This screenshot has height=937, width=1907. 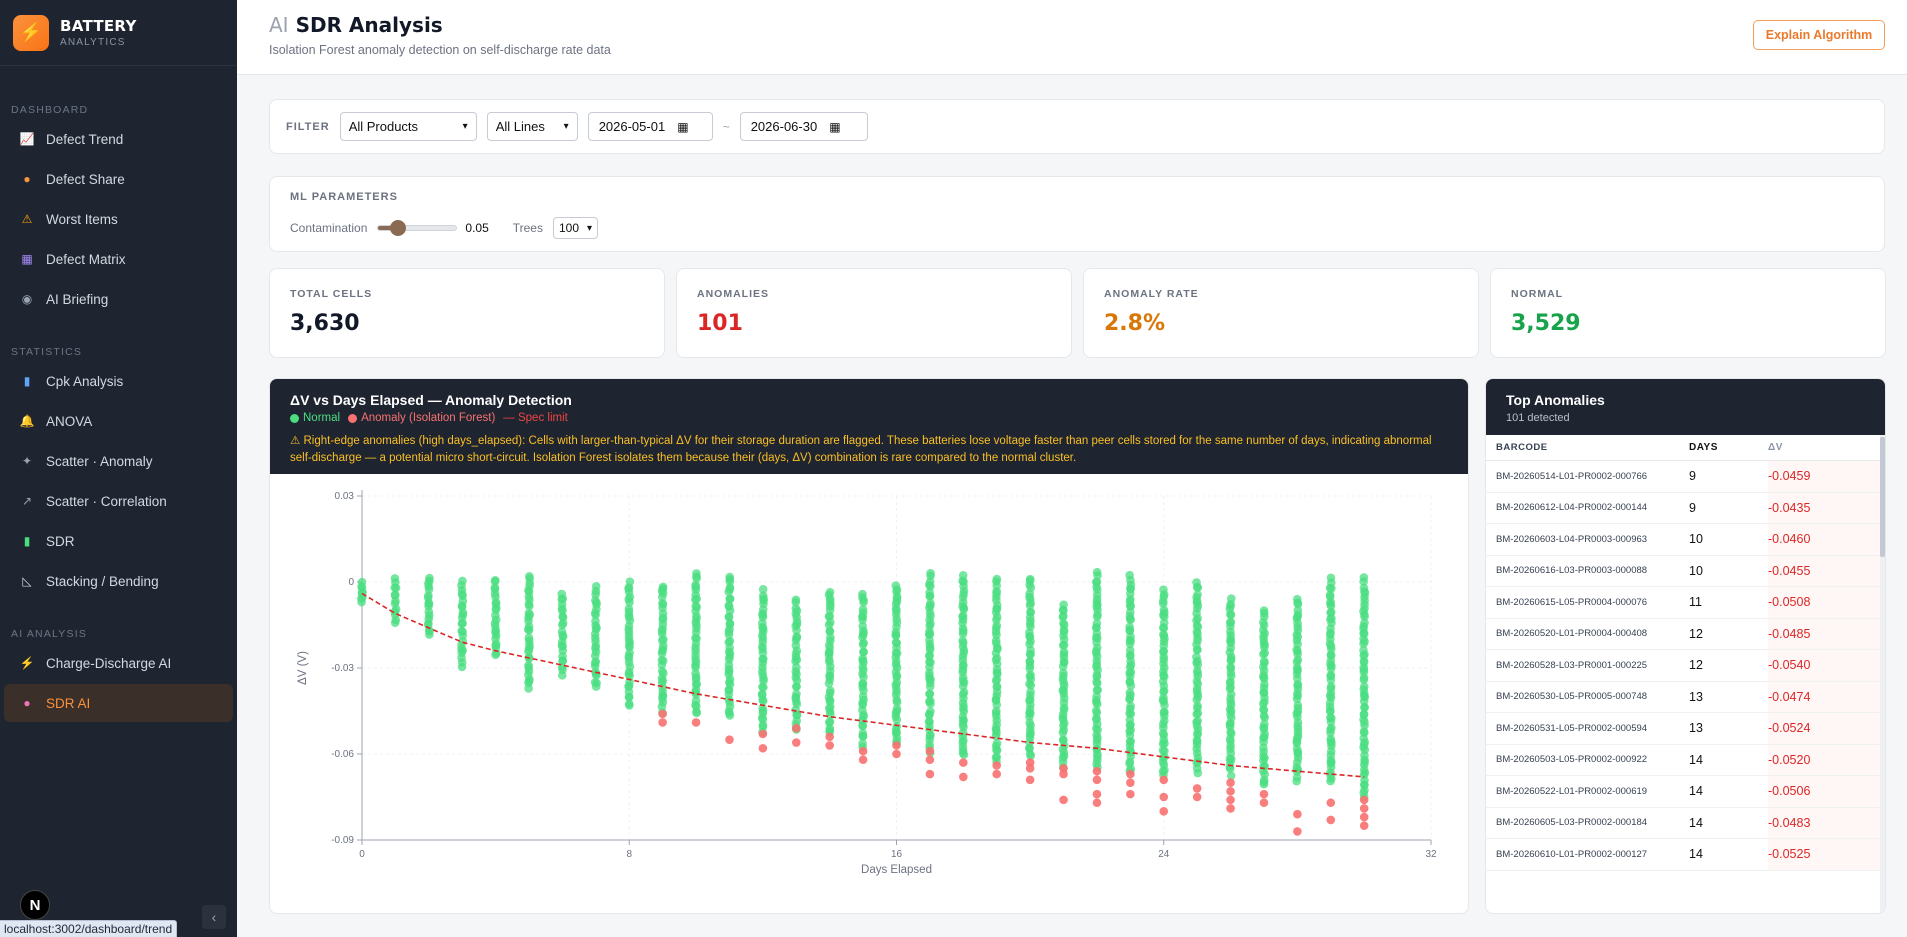 What do you see at coordinates (1164, 854) in the screenshot?
I see `x-tick-label: 24` at bounding box center [1164, 854].